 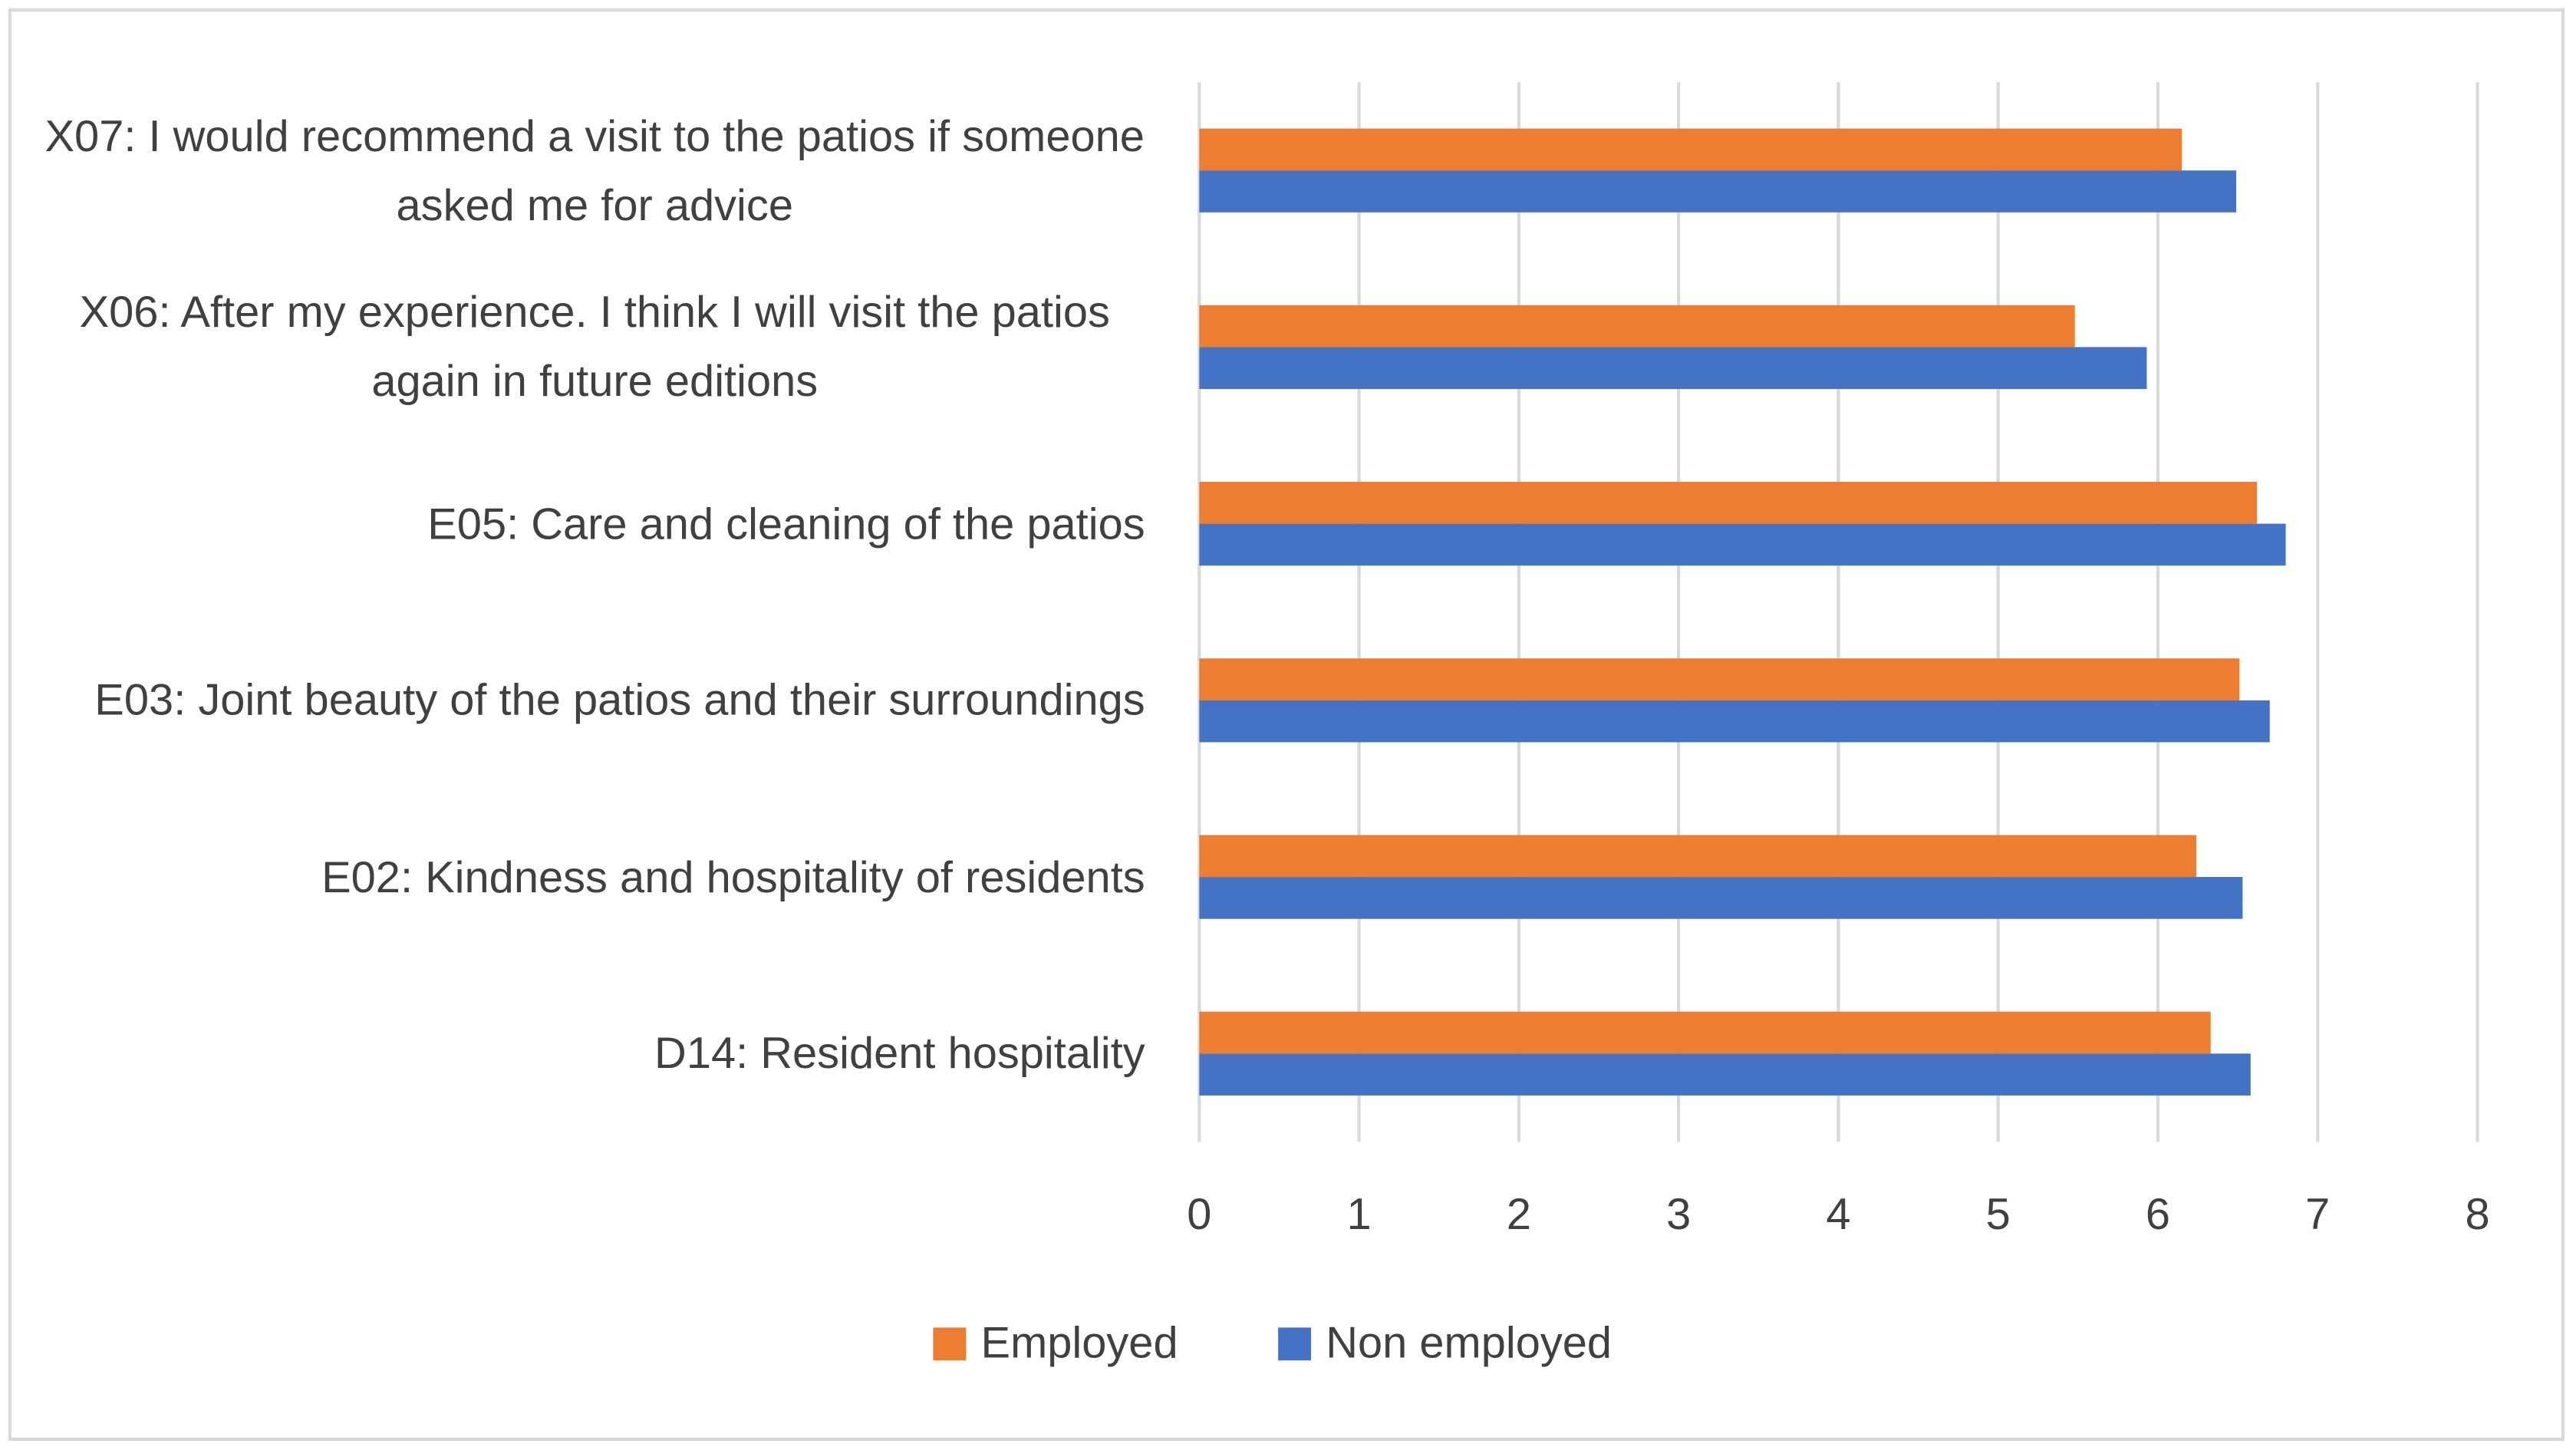 I want to click on x-tick-label: 1, so click(x=1359, y=1214).